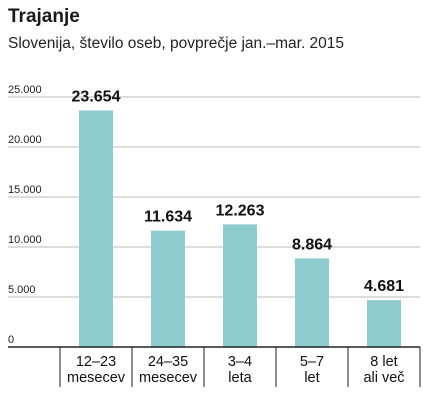 The image size is (423, 400). Describe the element at coordinates (11, 340) in the screenshot. I see `y-tick-label: 0` at that location.